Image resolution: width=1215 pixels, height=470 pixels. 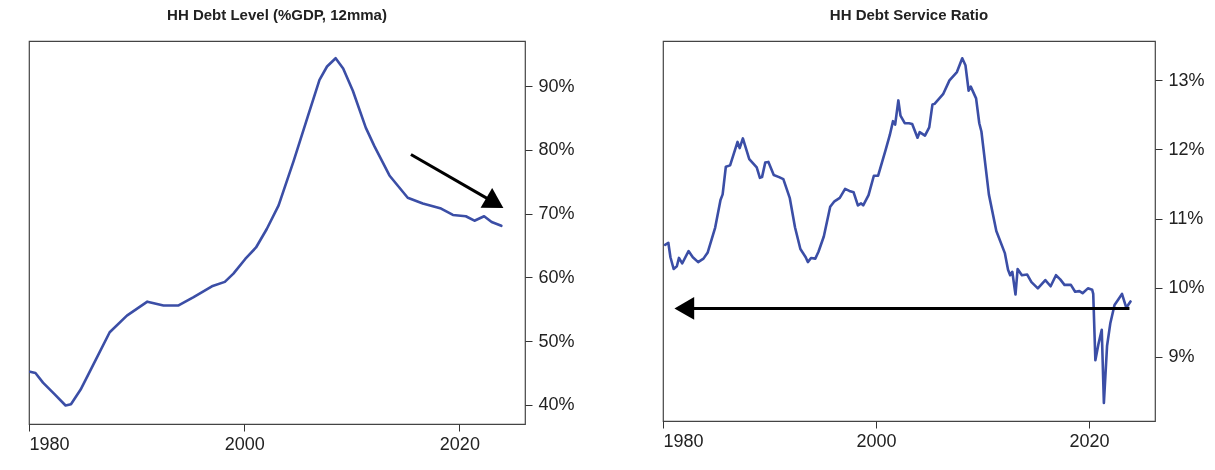 I want to click on y-tick-label: 12%, so click(x=1186, y=148).